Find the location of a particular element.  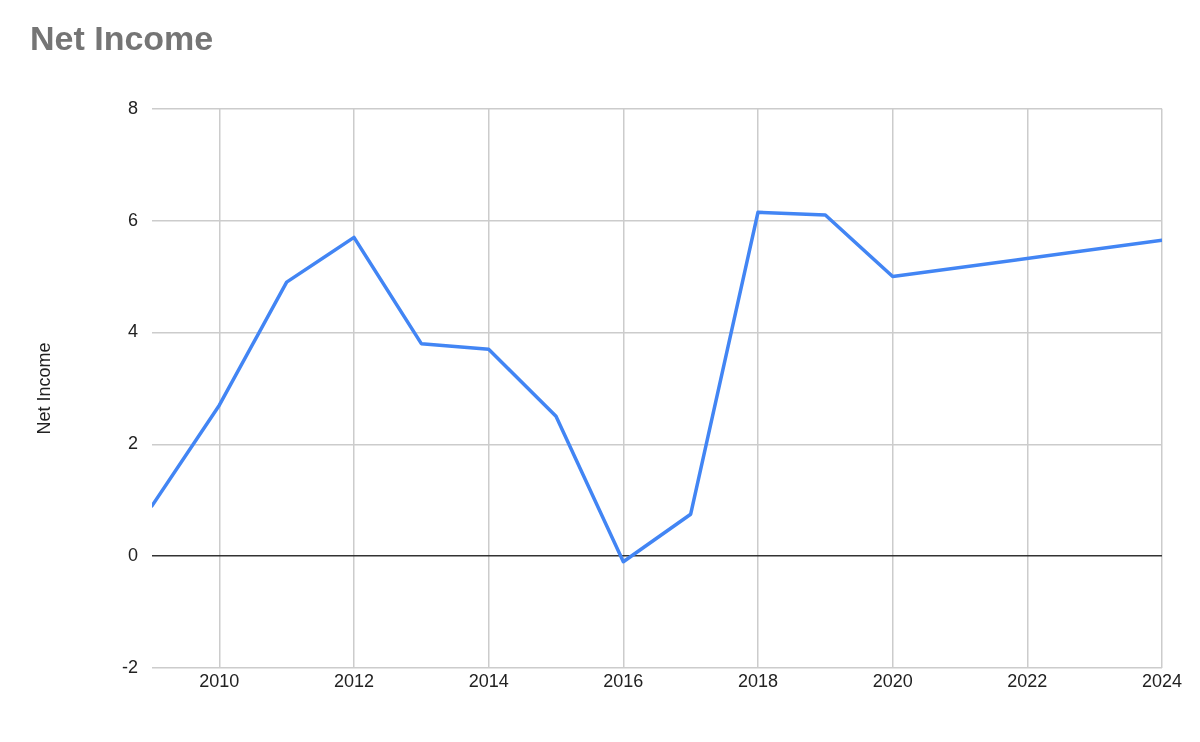

y-tick-label: 2 is located at coordinates (132, 443).